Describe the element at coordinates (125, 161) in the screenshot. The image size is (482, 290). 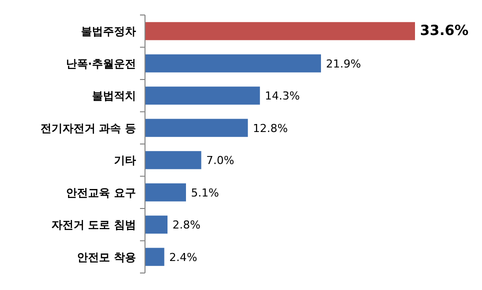
I see `y-tick-label: 기타` at that location.